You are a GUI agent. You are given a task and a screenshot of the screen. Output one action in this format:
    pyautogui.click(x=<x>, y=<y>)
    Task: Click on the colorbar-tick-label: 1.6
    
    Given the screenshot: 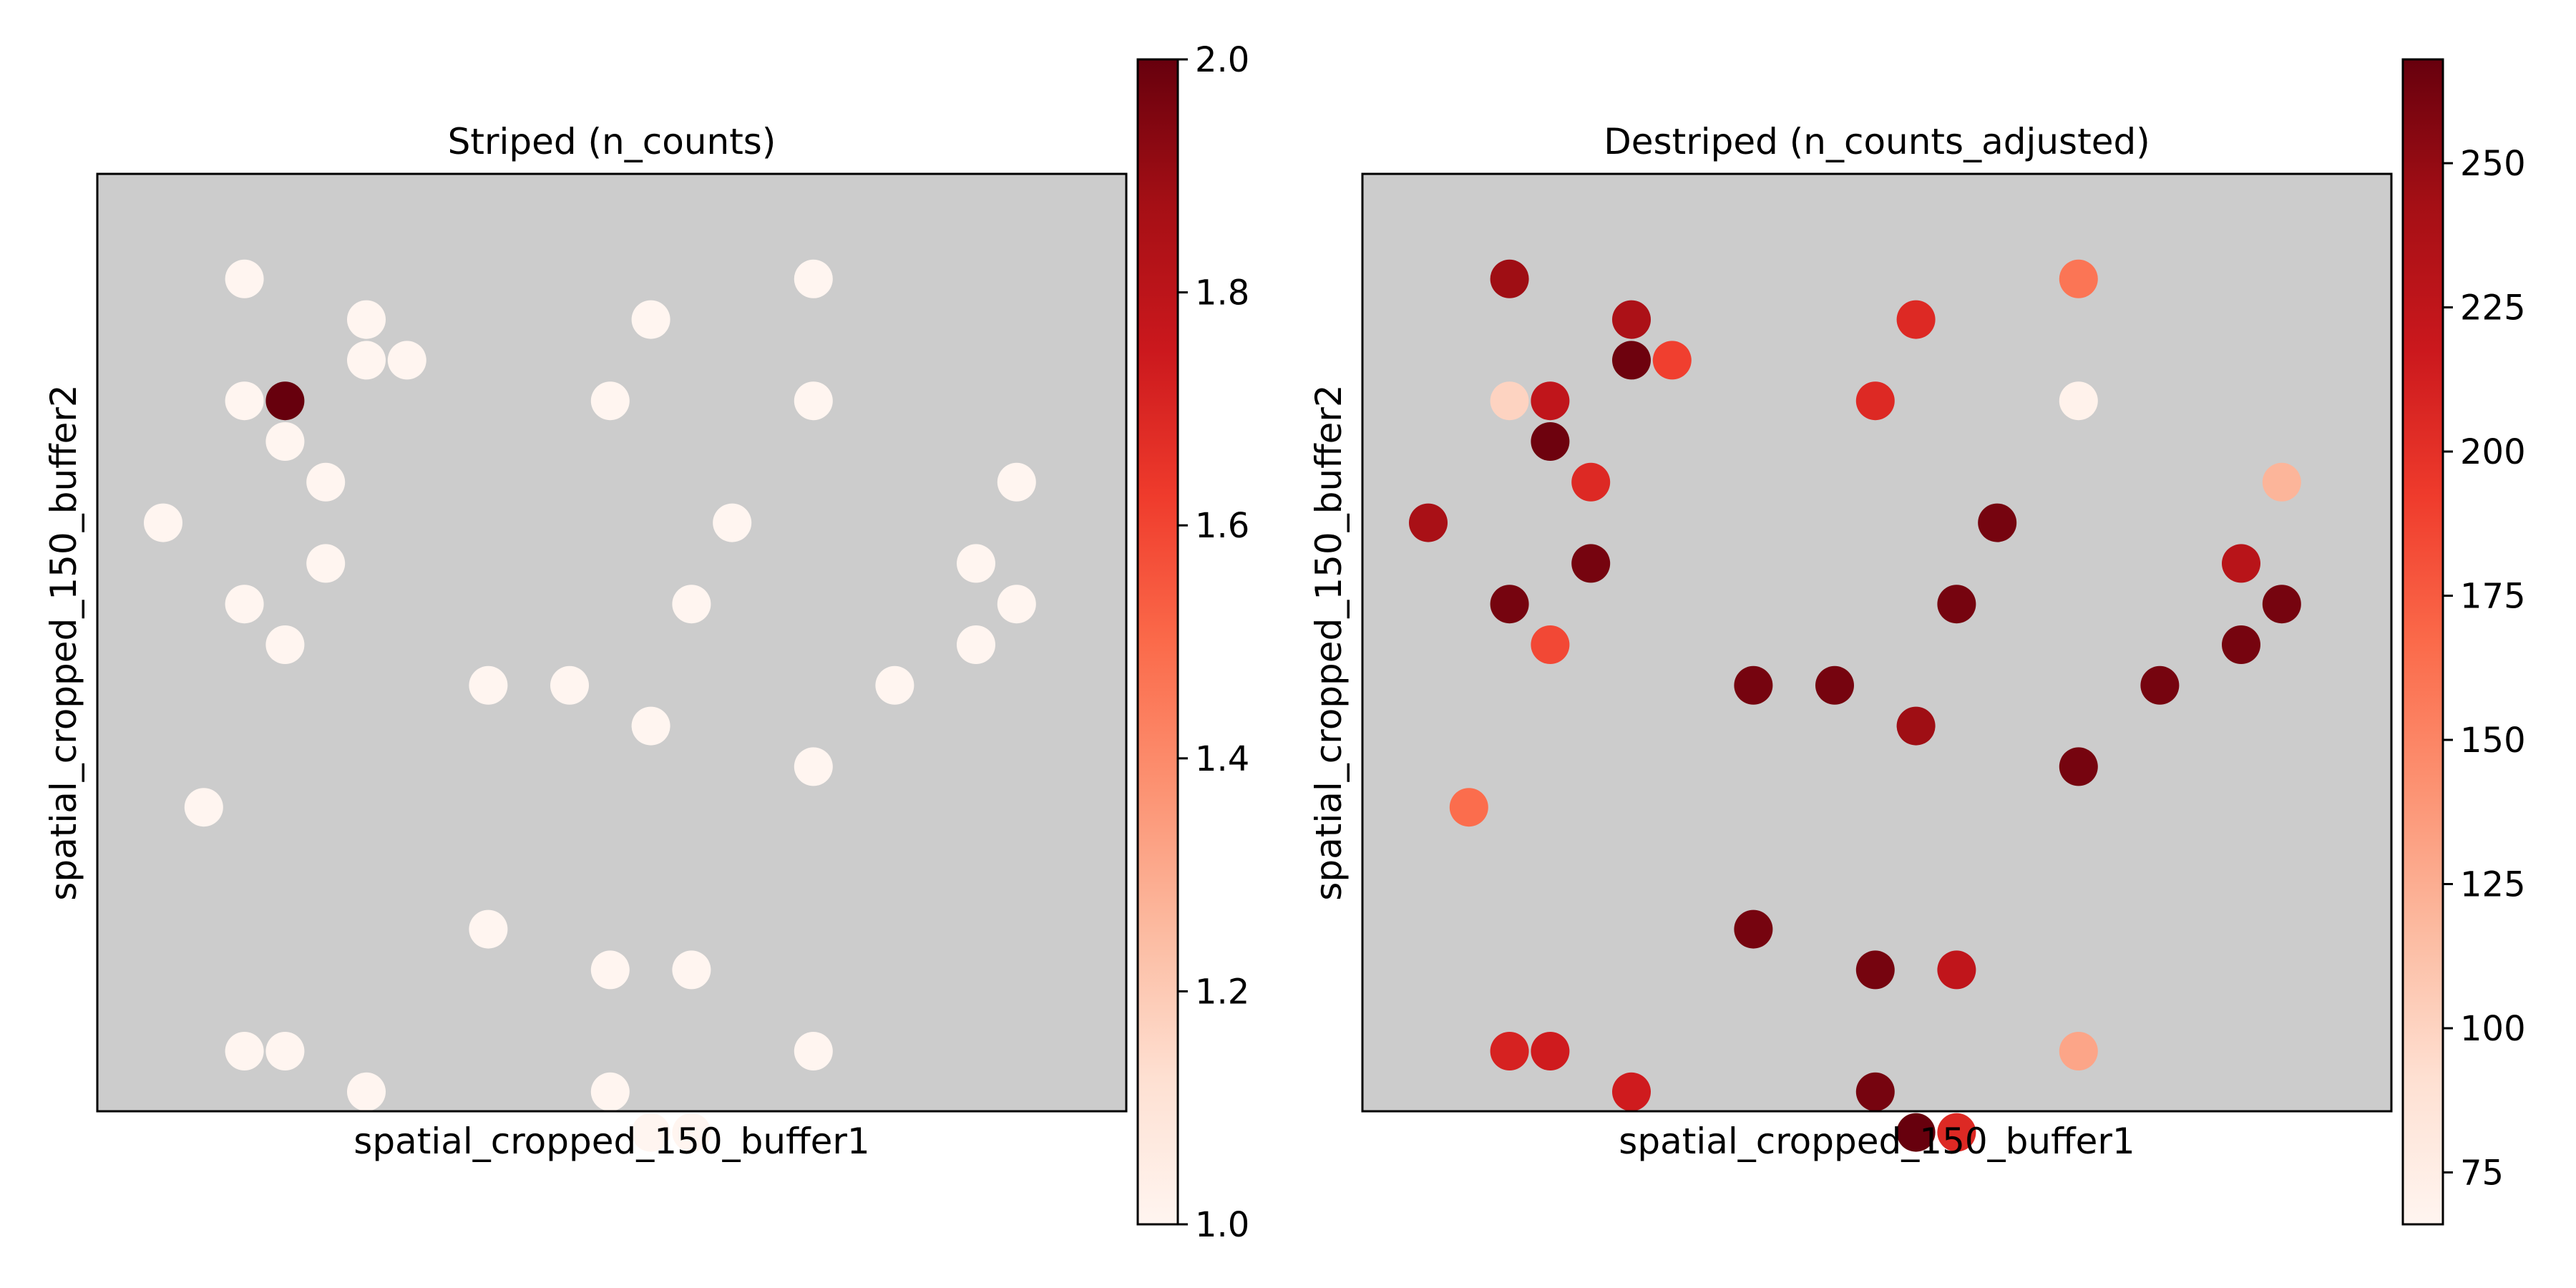 What is the action you would take?
    pyautogui.click(x=1222, y=526)
    